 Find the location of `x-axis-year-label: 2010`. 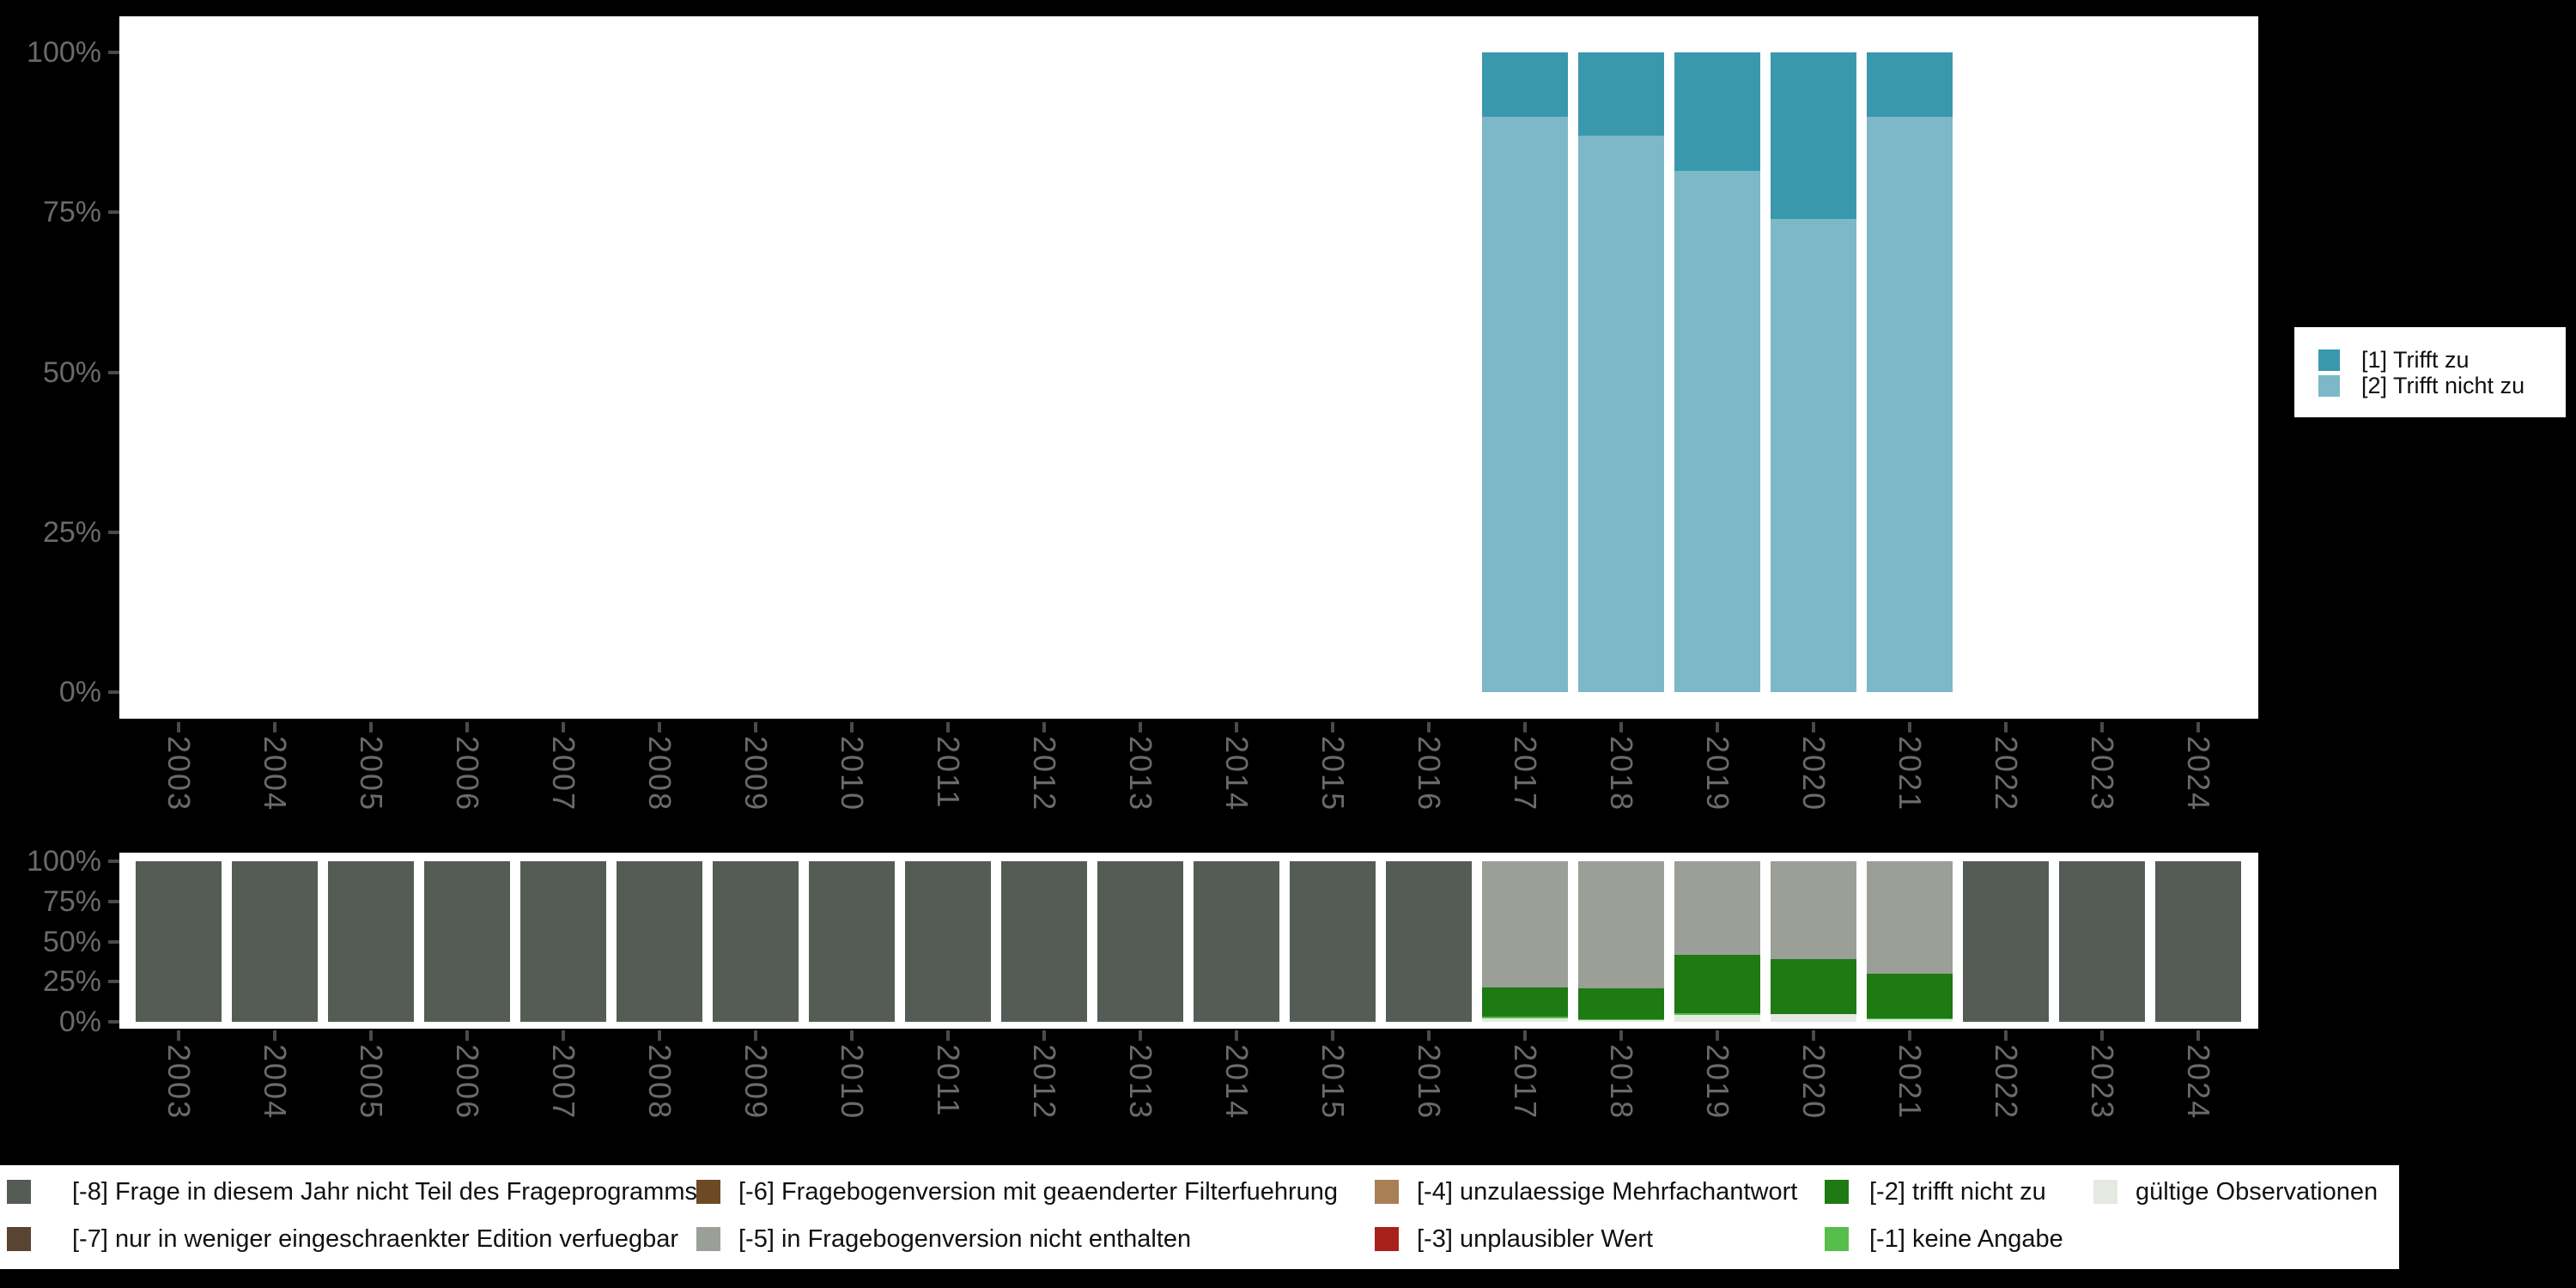

x-axis-year-label: 2010 is located at coordinates (852, 774).